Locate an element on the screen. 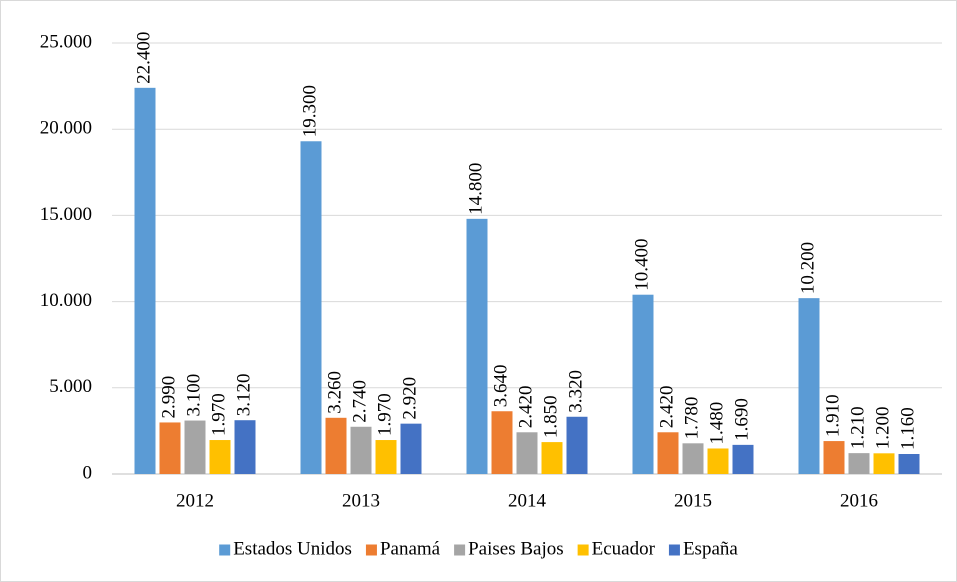  x-tick-label: 2013 is located at coordinates (361, 500).